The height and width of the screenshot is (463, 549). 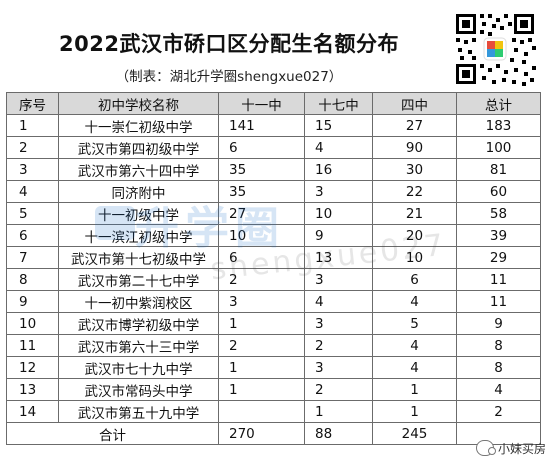 I want to click on table-row: 14 武汉市第五十九中学 1 1 2, so click(x=273, y=411).